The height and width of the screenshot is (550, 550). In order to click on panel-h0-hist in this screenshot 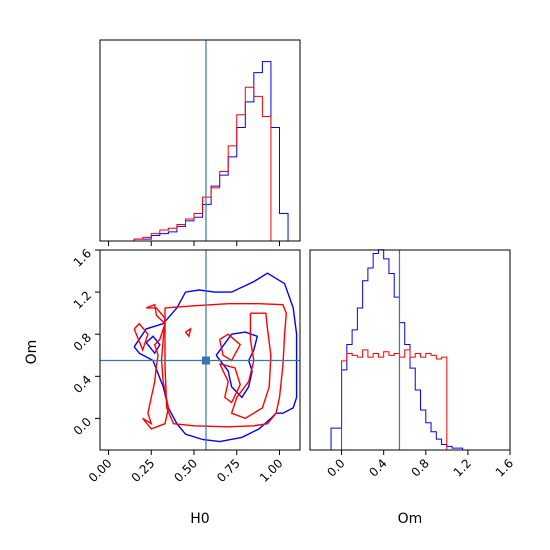, I will do `click(200, 142)`.